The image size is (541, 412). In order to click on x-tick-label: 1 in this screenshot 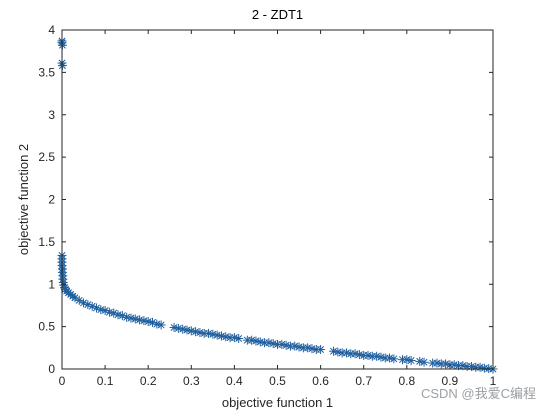, I will do `click(493, 381)`.